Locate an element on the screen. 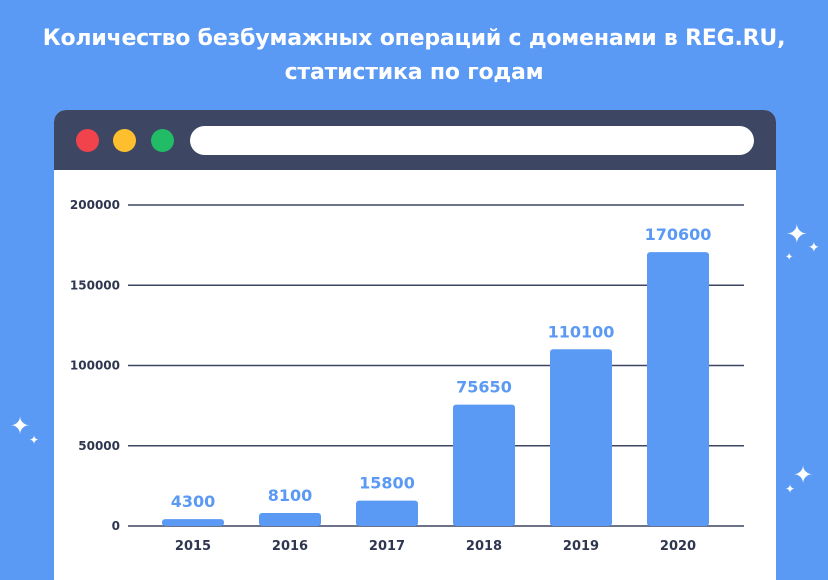 This screenshot has height=580, width=828. title-line-2: статистика по годам is located at coordinates (414, 72).